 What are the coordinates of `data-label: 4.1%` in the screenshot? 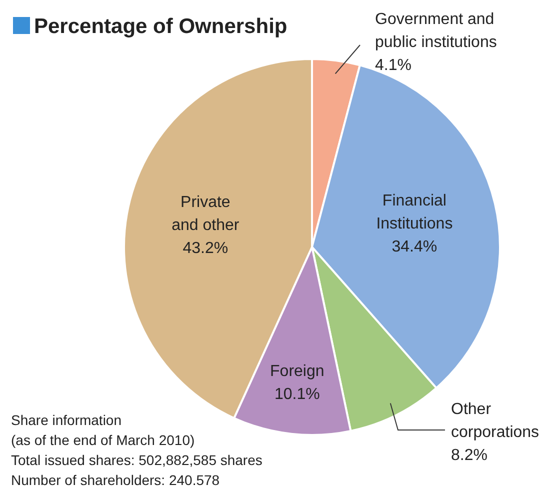 It's located at (393, 65).